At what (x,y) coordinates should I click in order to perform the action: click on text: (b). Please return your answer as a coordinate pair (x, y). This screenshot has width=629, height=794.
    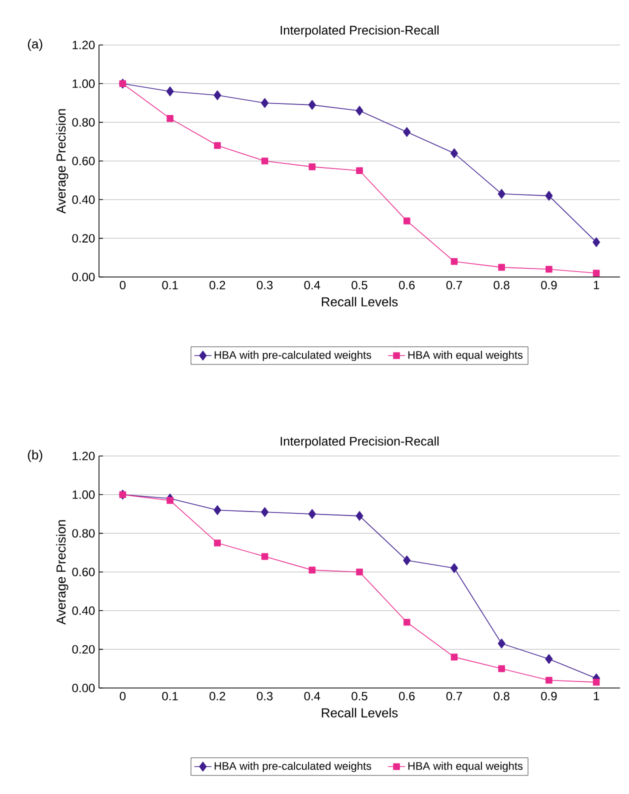
    Looking at the image, I should click on (35, 456).